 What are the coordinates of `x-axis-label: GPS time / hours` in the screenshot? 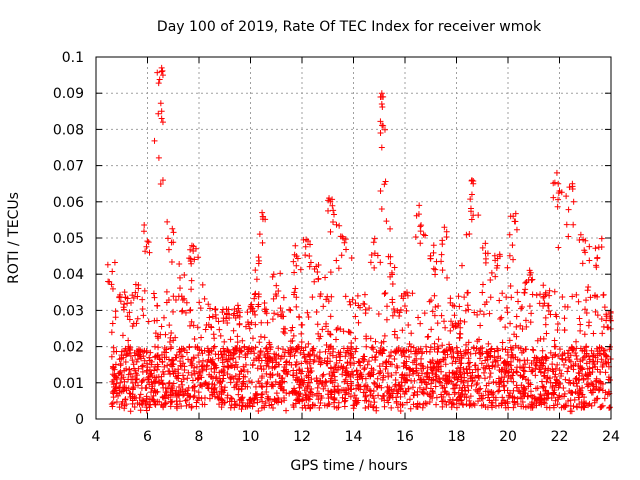 It's located at (348, 466).